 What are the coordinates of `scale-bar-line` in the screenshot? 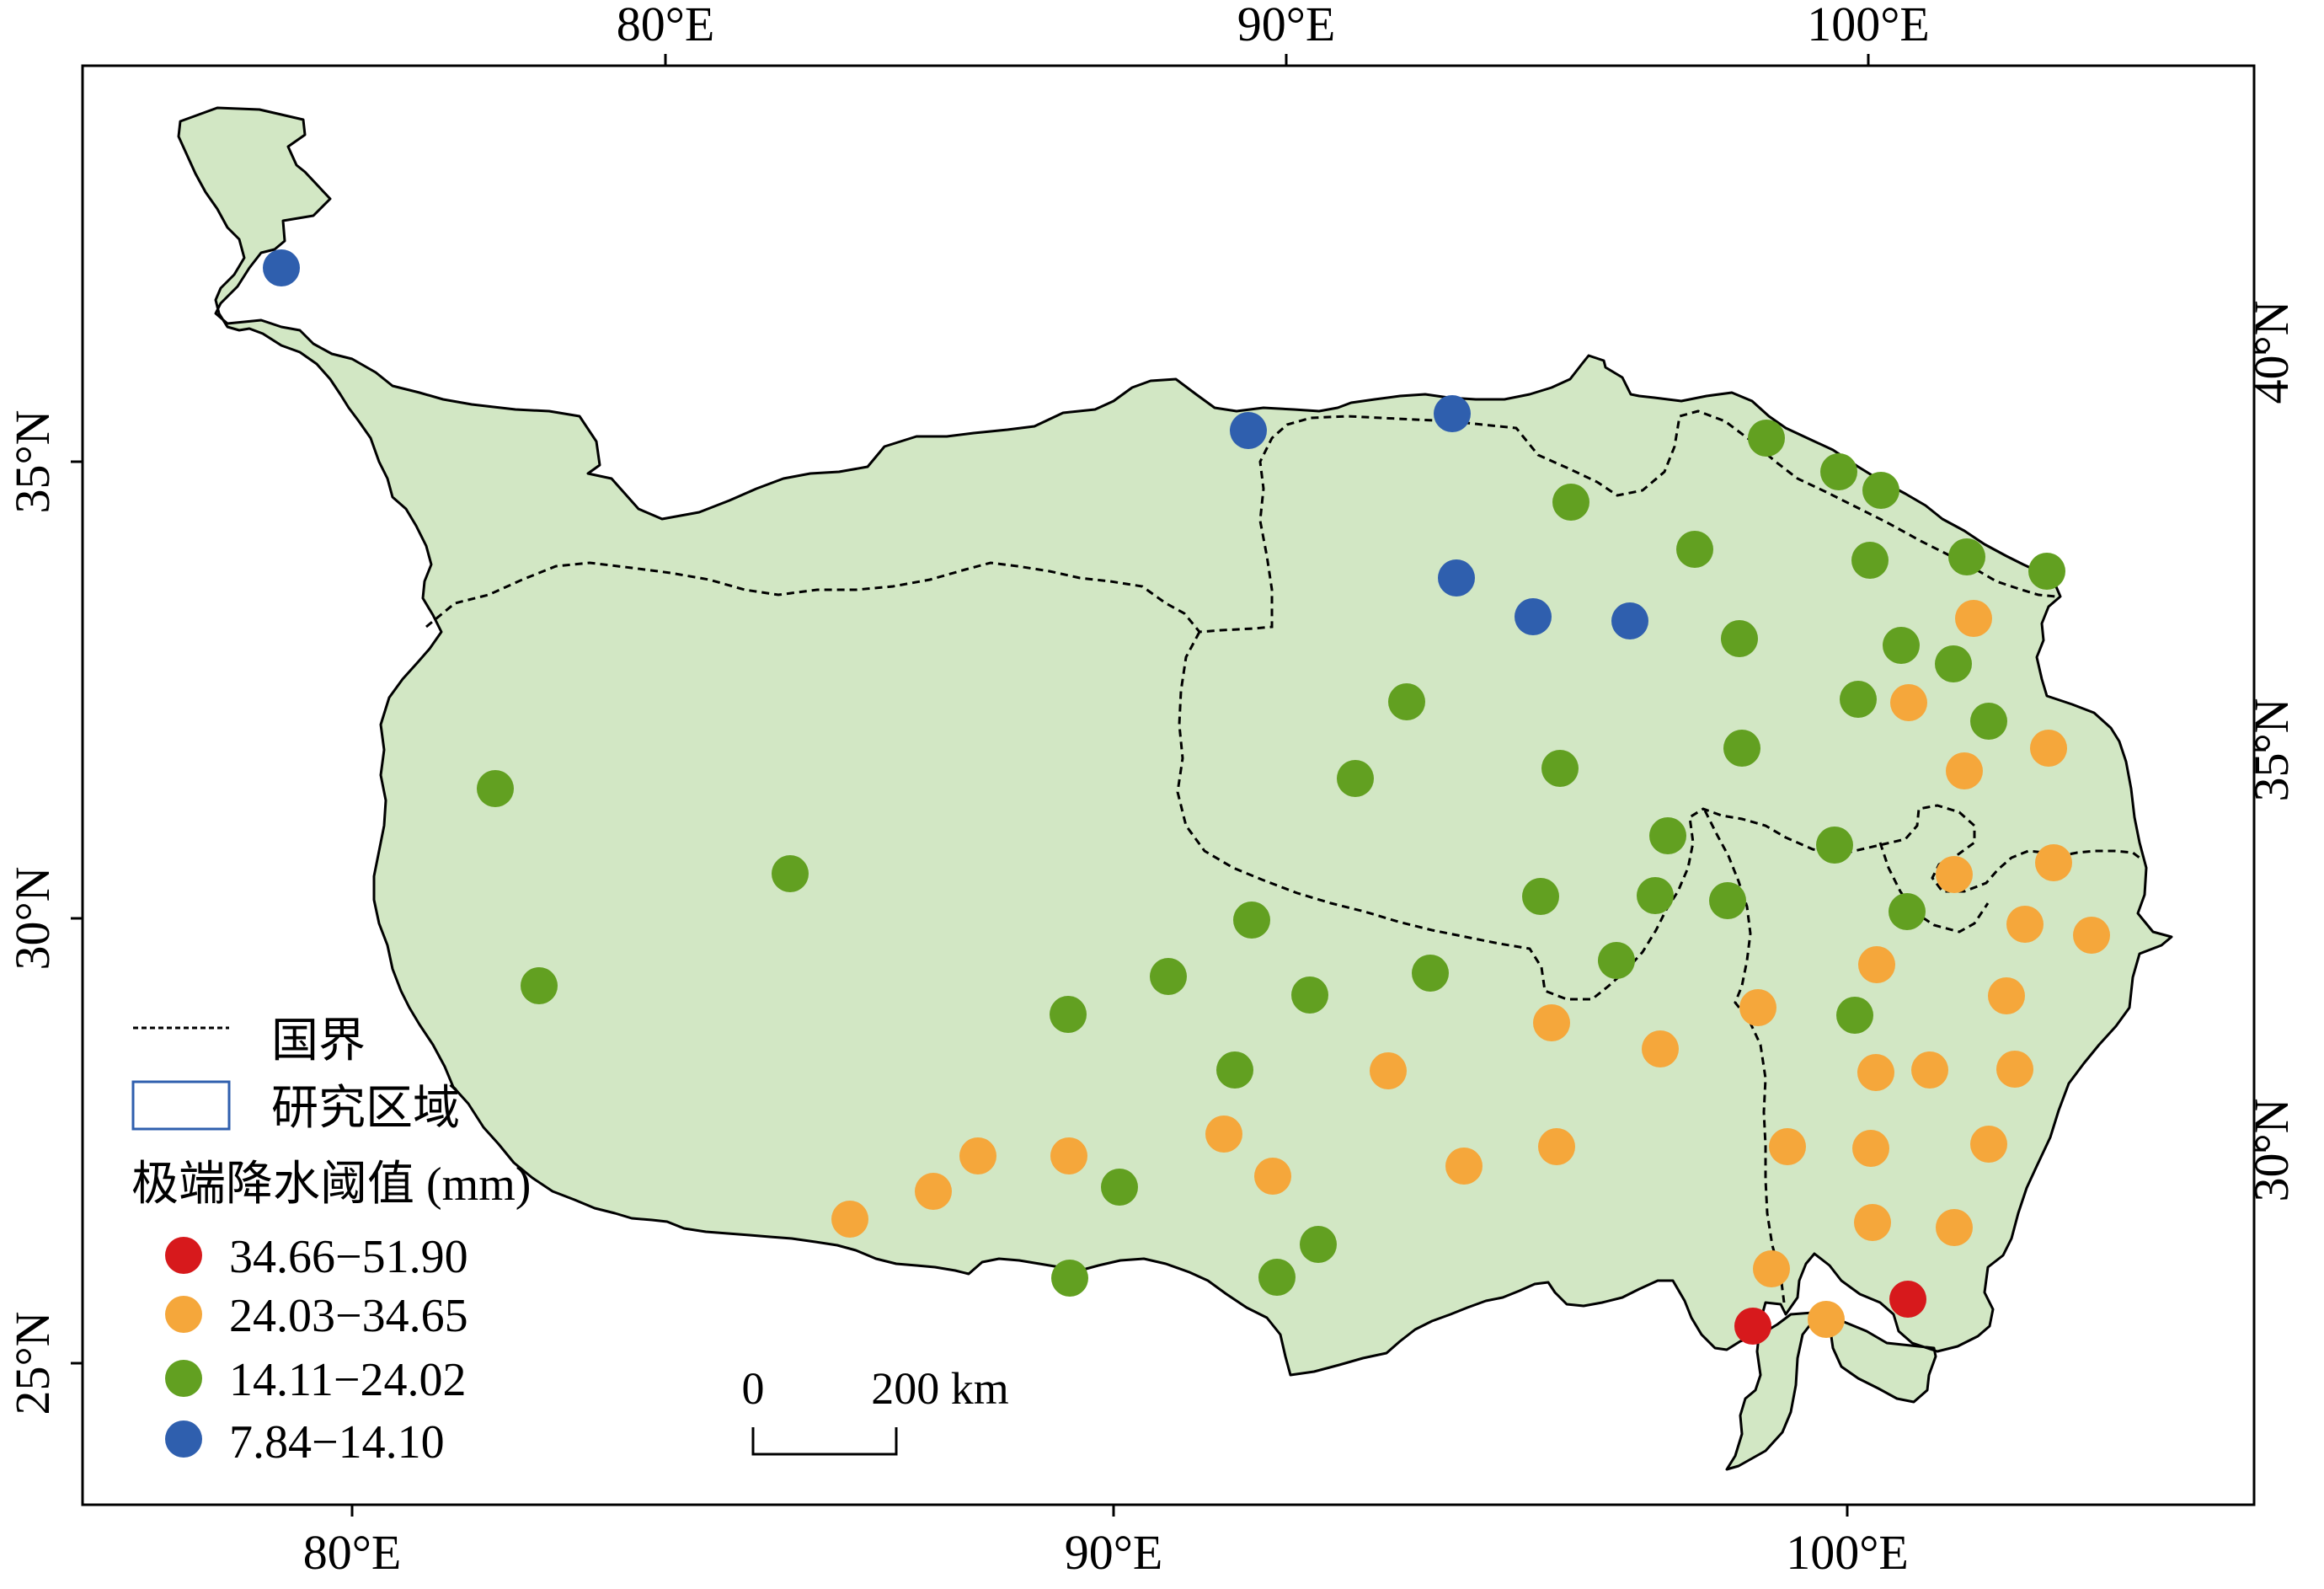 It's located at (824, 1442).